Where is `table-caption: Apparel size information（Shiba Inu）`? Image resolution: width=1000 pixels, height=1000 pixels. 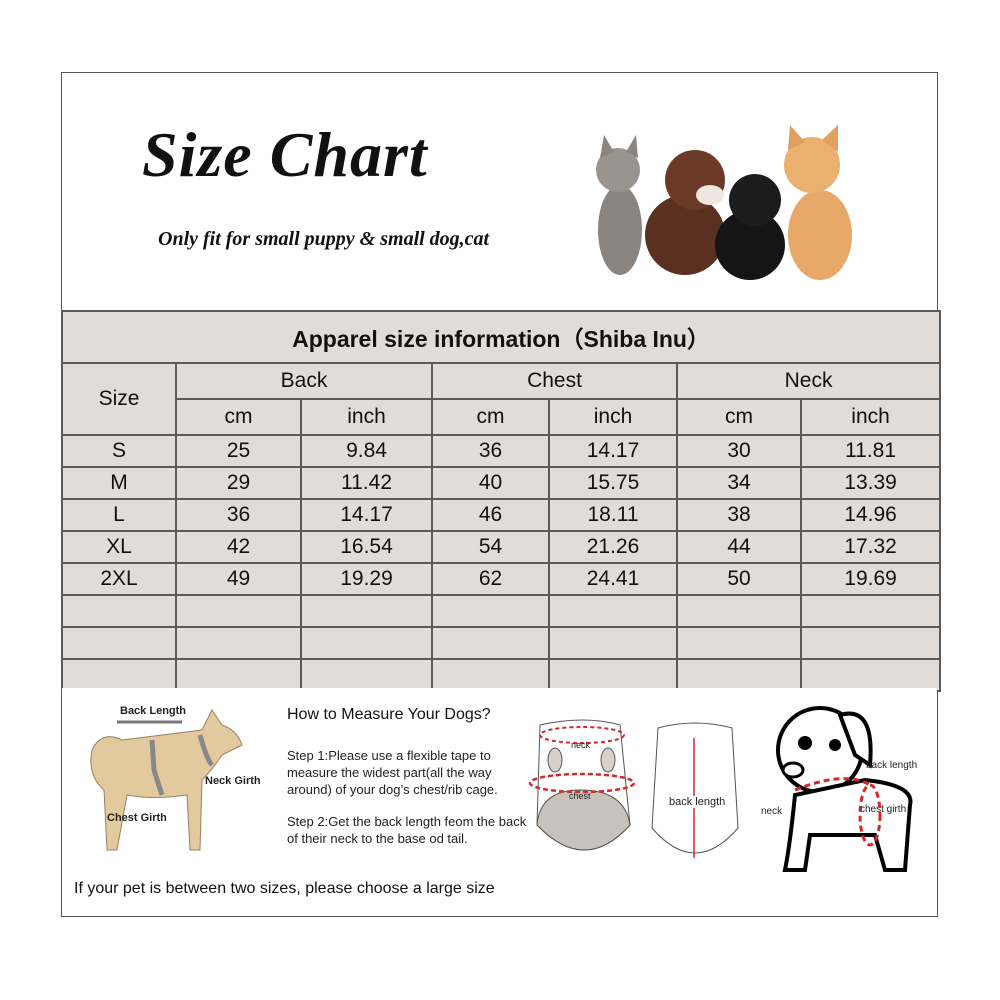 table-caption: Apparel size information（Shiba Inu） is located at coordinates (501, 337).